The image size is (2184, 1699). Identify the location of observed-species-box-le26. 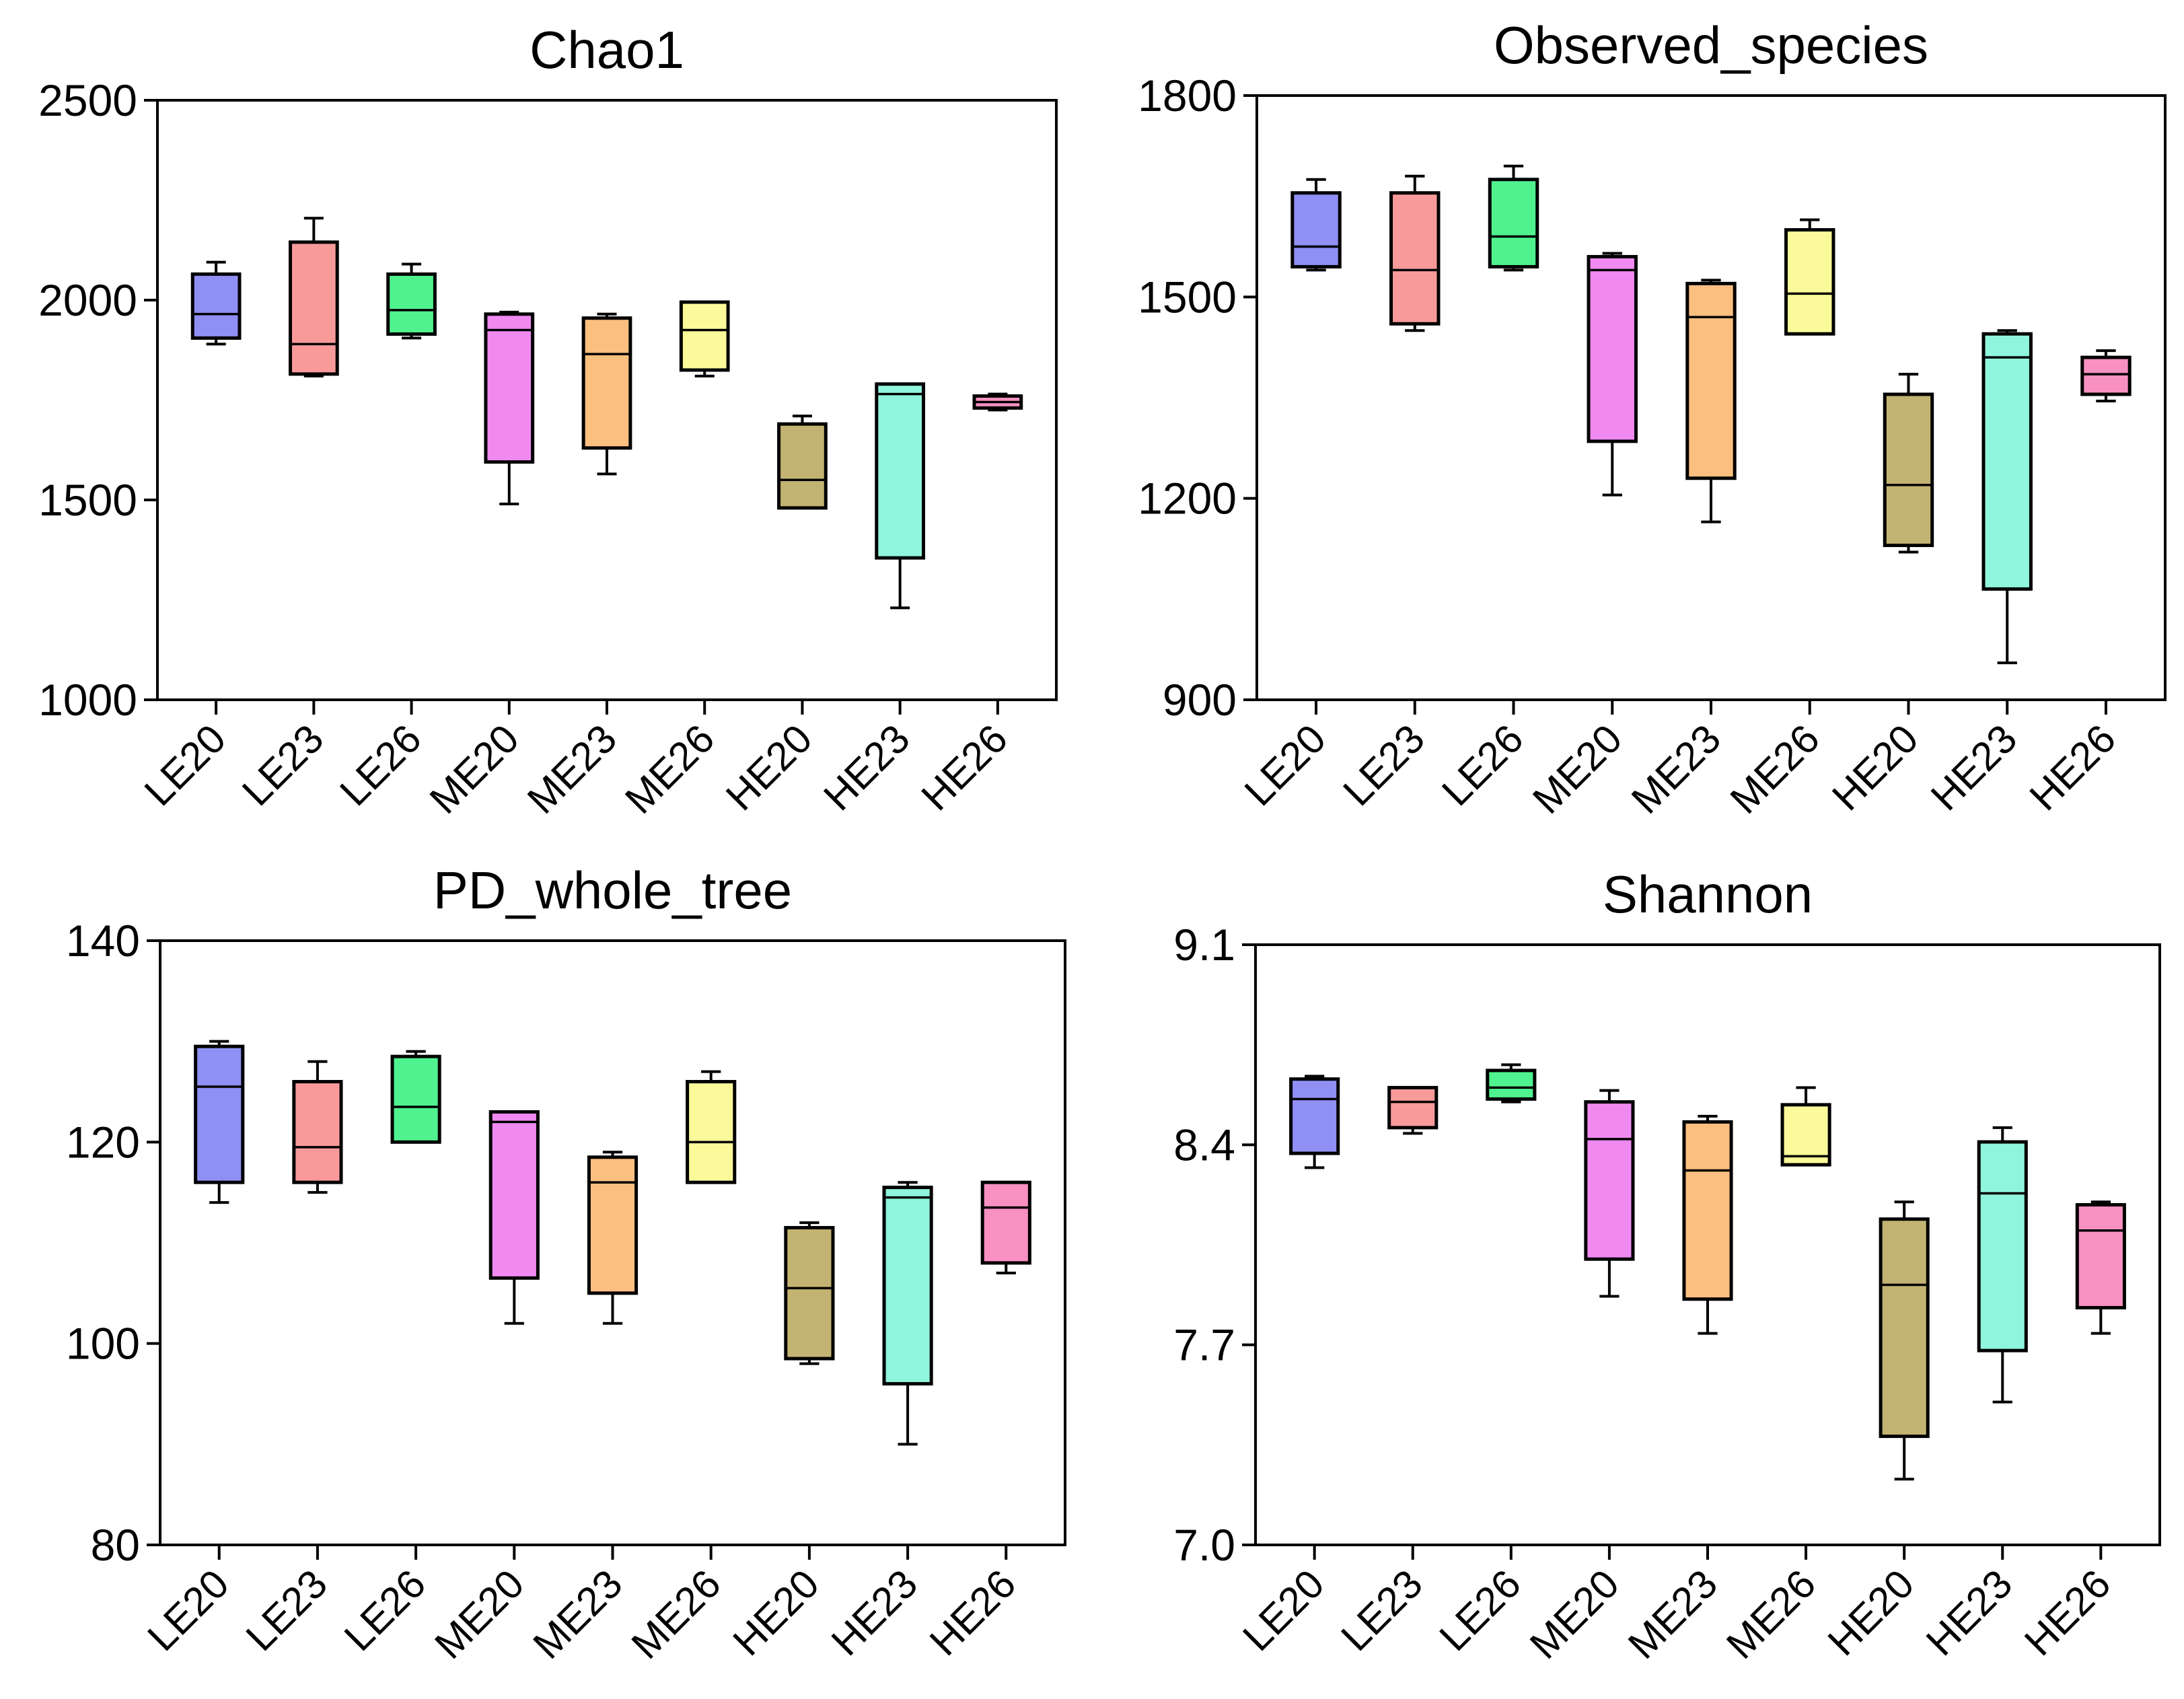
(1513, 218).